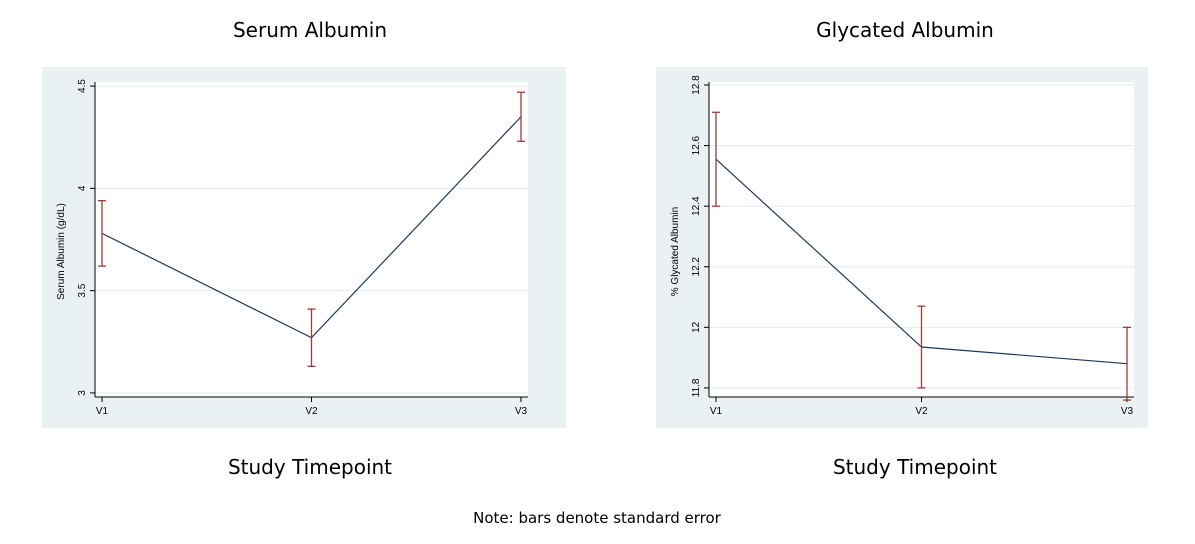  I want to click on y-axis-title: % Glycated Albumin, so click(675, 252).